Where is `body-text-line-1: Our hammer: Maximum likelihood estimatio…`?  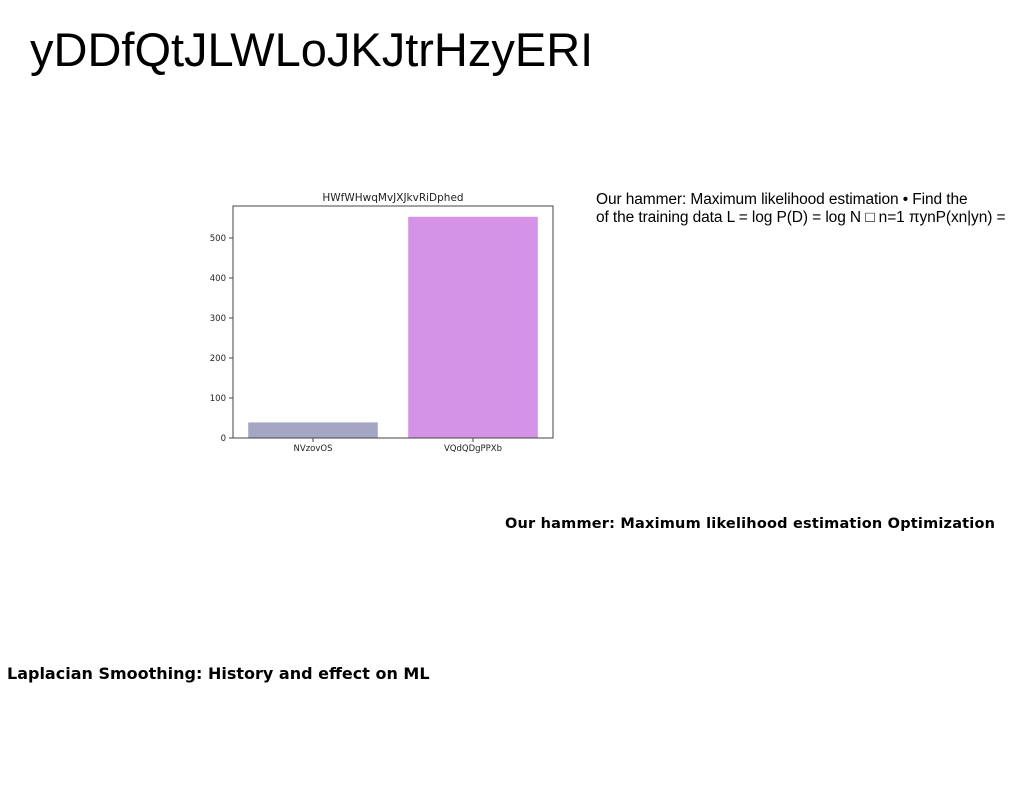 body-text-line-1: Our hammer: Maximum likelihood estimatio… is located at coordinates (782, 199).